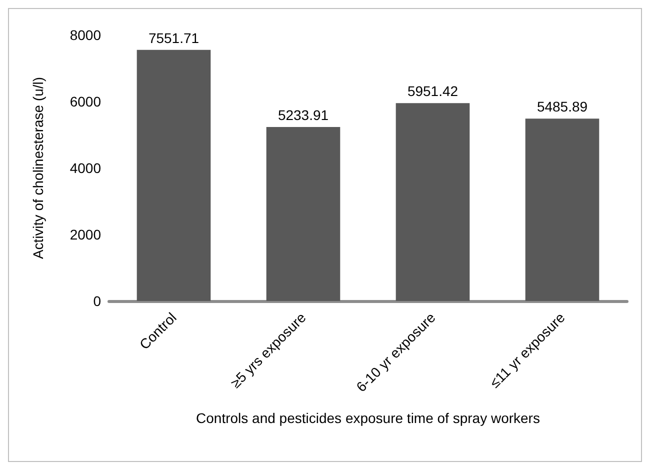  Describe the element at coordinates (86, 168) in the screenshot. I see `y-tick-label: 4000` at that location.